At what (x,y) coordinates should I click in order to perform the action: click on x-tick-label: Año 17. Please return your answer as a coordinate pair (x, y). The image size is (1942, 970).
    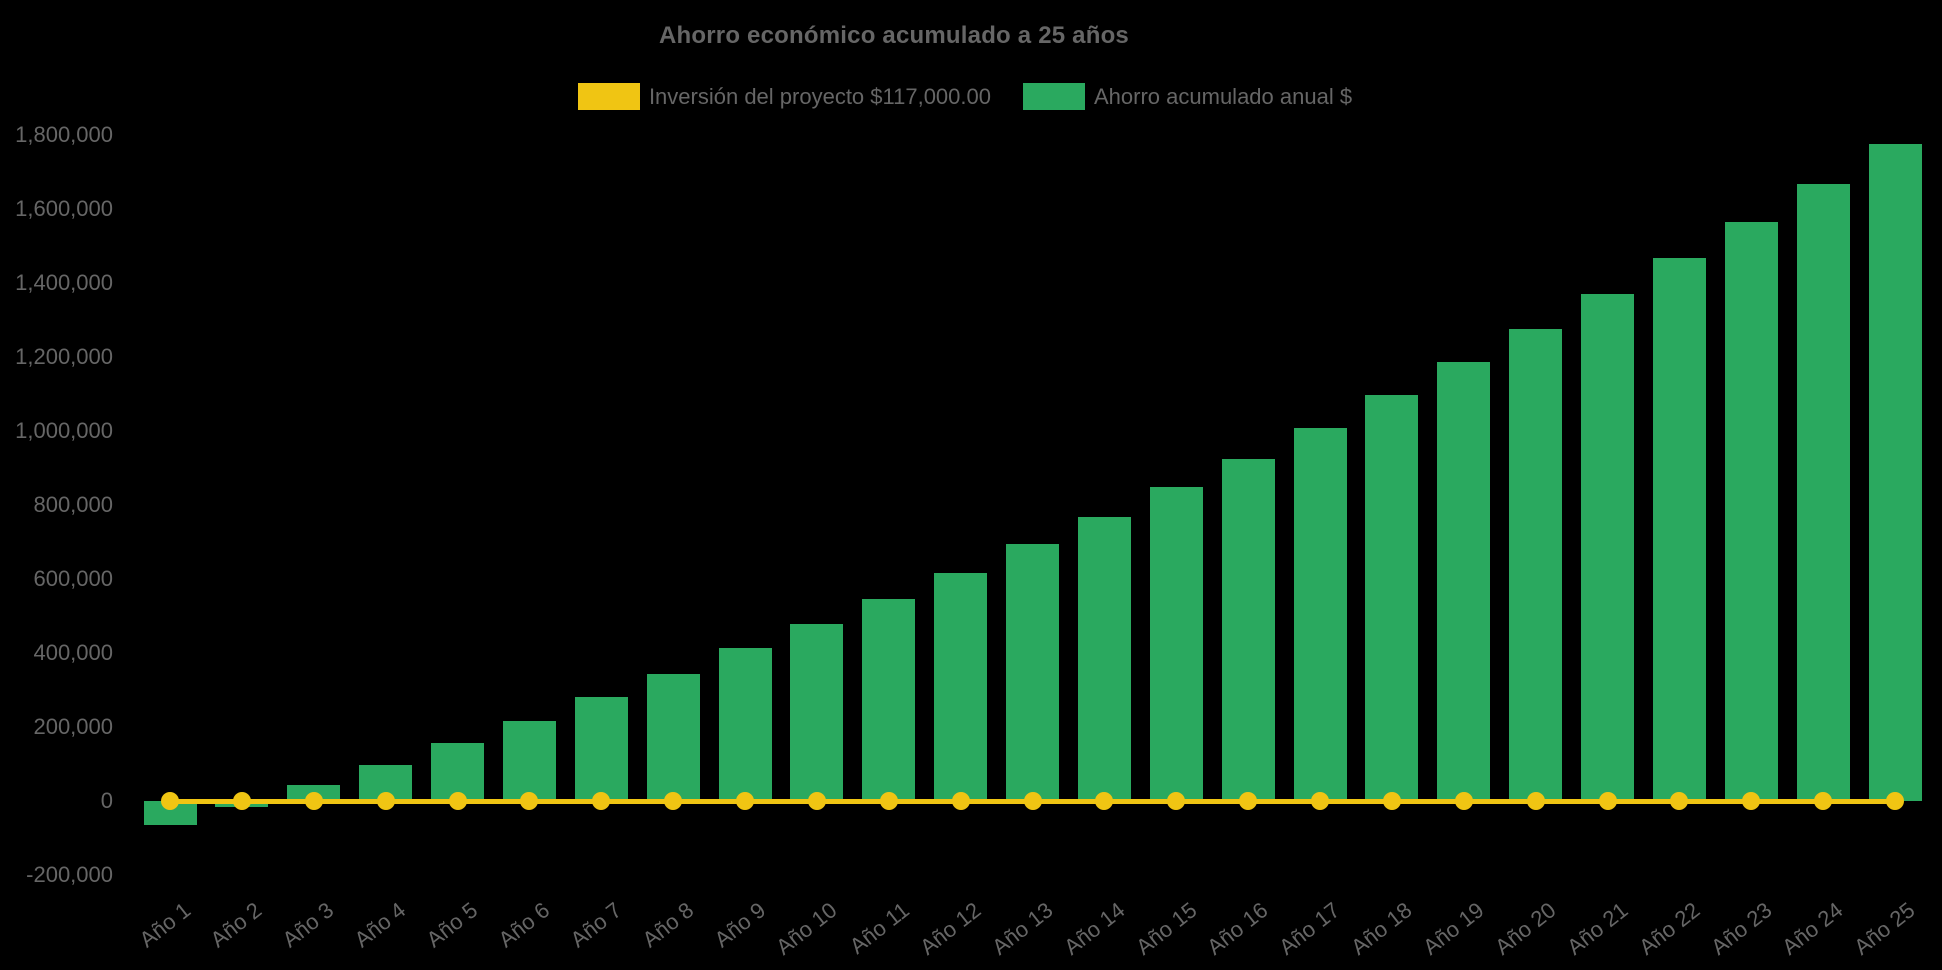
    Looking at the image, I should click on (1309, 928).